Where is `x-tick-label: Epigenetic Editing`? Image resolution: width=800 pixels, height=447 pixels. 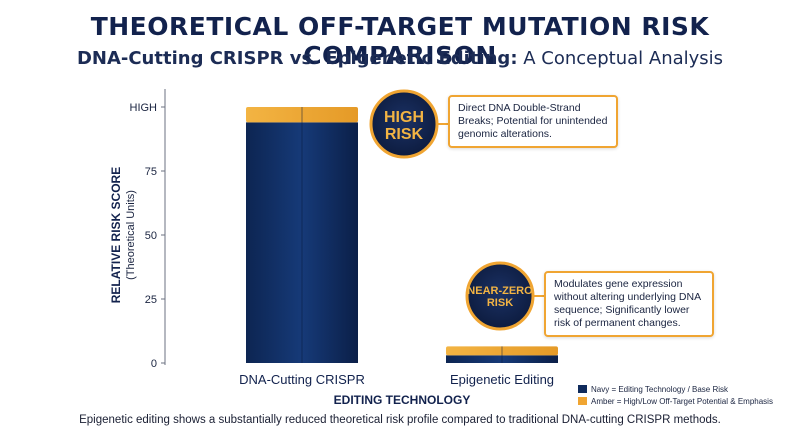
x-tick-label: Epigenetic Editing is located at coordinates (502, 379).